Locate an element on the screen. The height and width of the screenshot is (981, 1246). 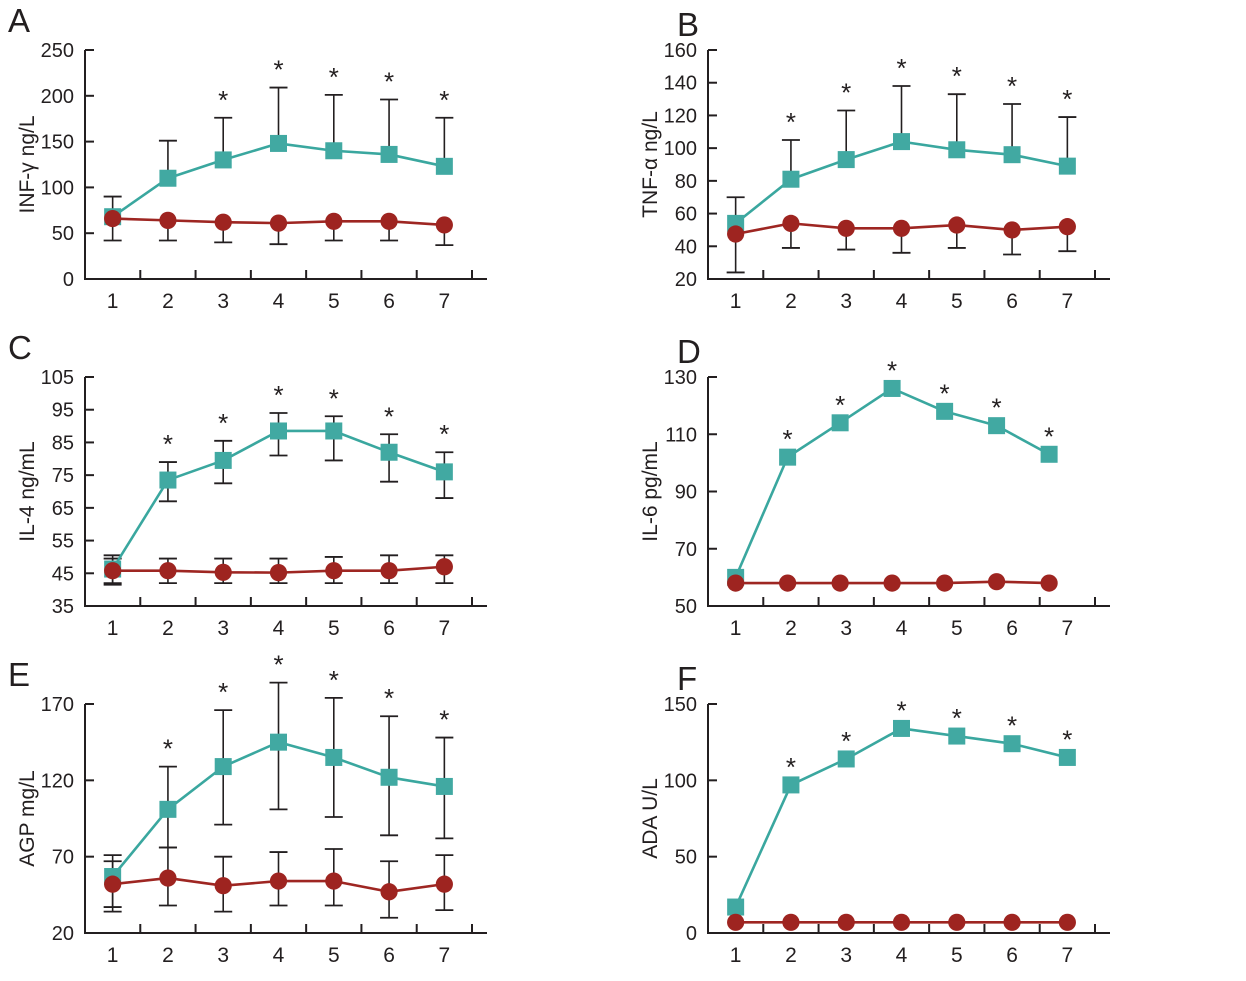
x-tick-label: 6 is located at coordinates (1012, 301).